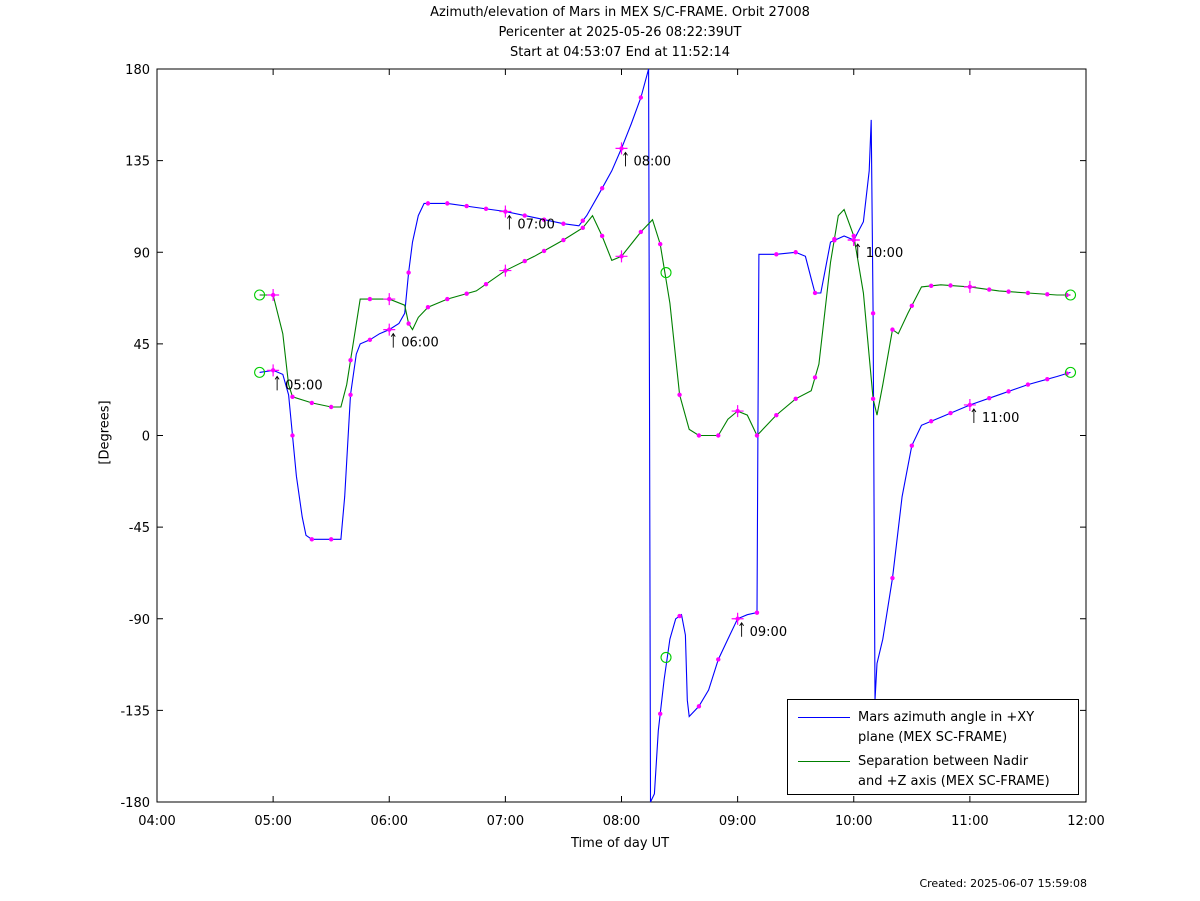  What do you see at coordinates (137, 70) in the screenshot?
I see `y-tick-label: 180` at bounding box center [137, 70].